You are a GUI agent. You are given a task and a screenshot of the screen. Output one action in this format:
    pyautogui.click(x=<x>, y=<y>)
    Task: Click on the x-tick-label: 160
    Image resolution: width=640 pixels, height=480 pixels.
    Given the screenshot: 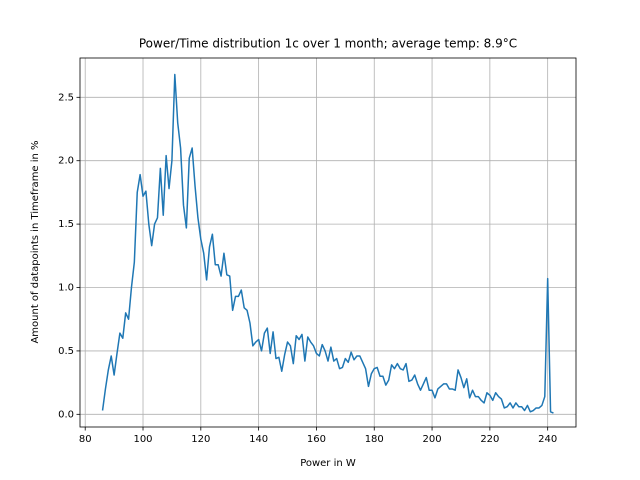 What is the action you would take?
    pyautogui.click(x=316, y=439)
    